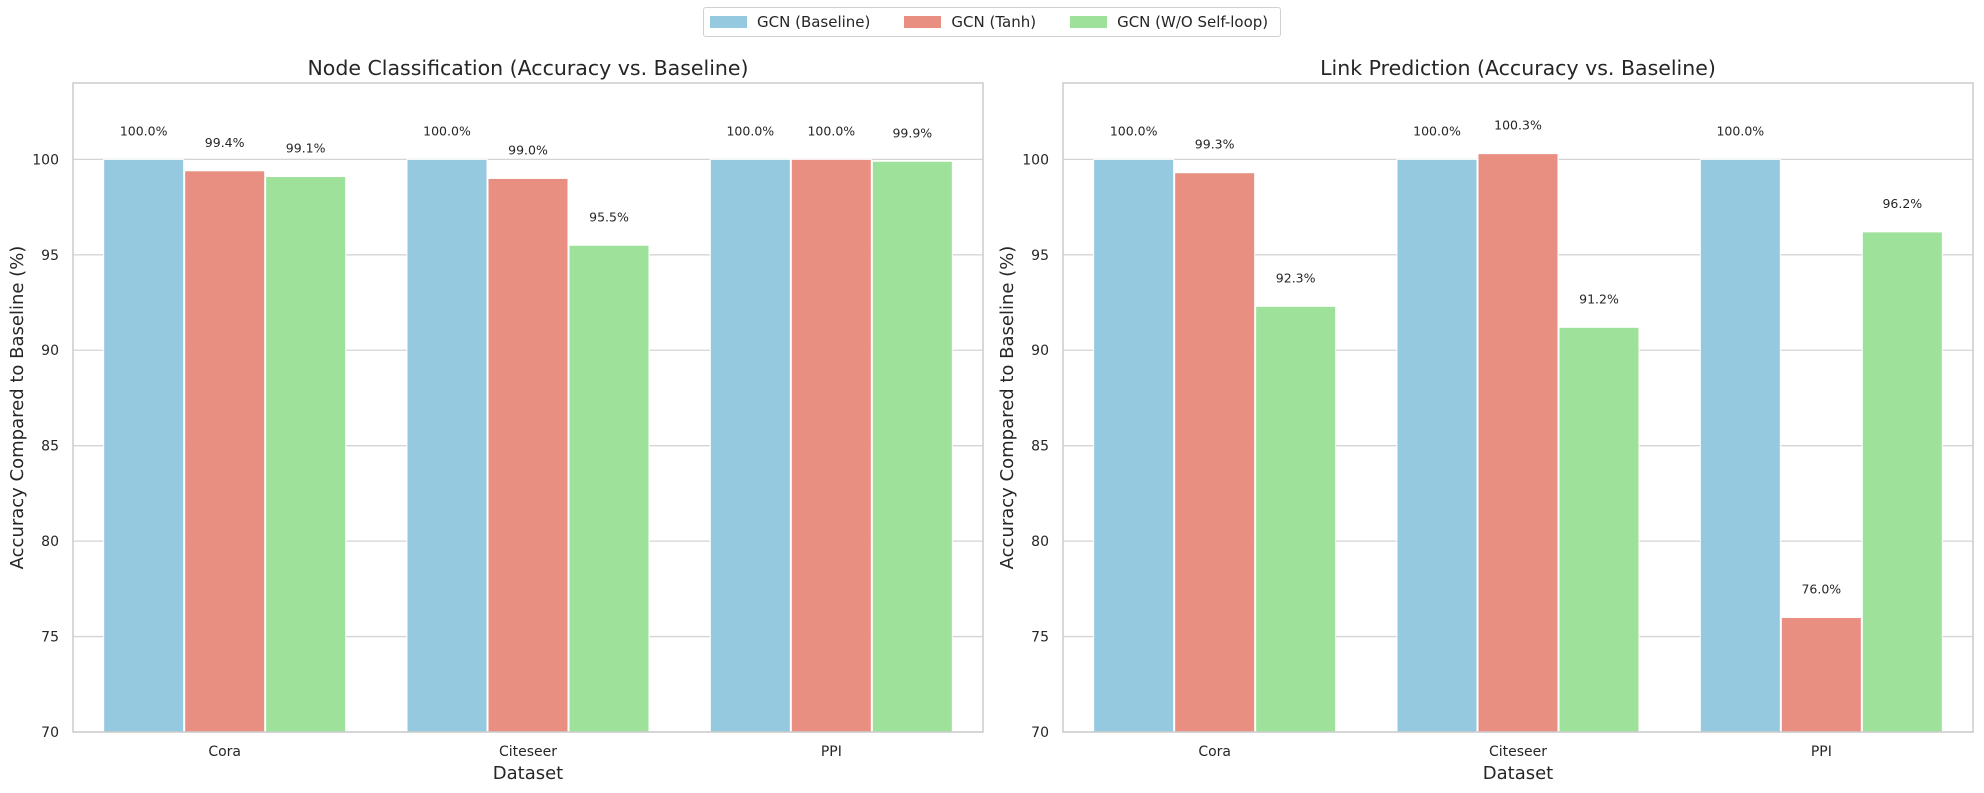 The image size is (1984, 793). What do you see at coordinates (1518, 752) in the screenshot?
I see `chart2-x-tick-label: Citeseer` at bounding box center [1518, 752].